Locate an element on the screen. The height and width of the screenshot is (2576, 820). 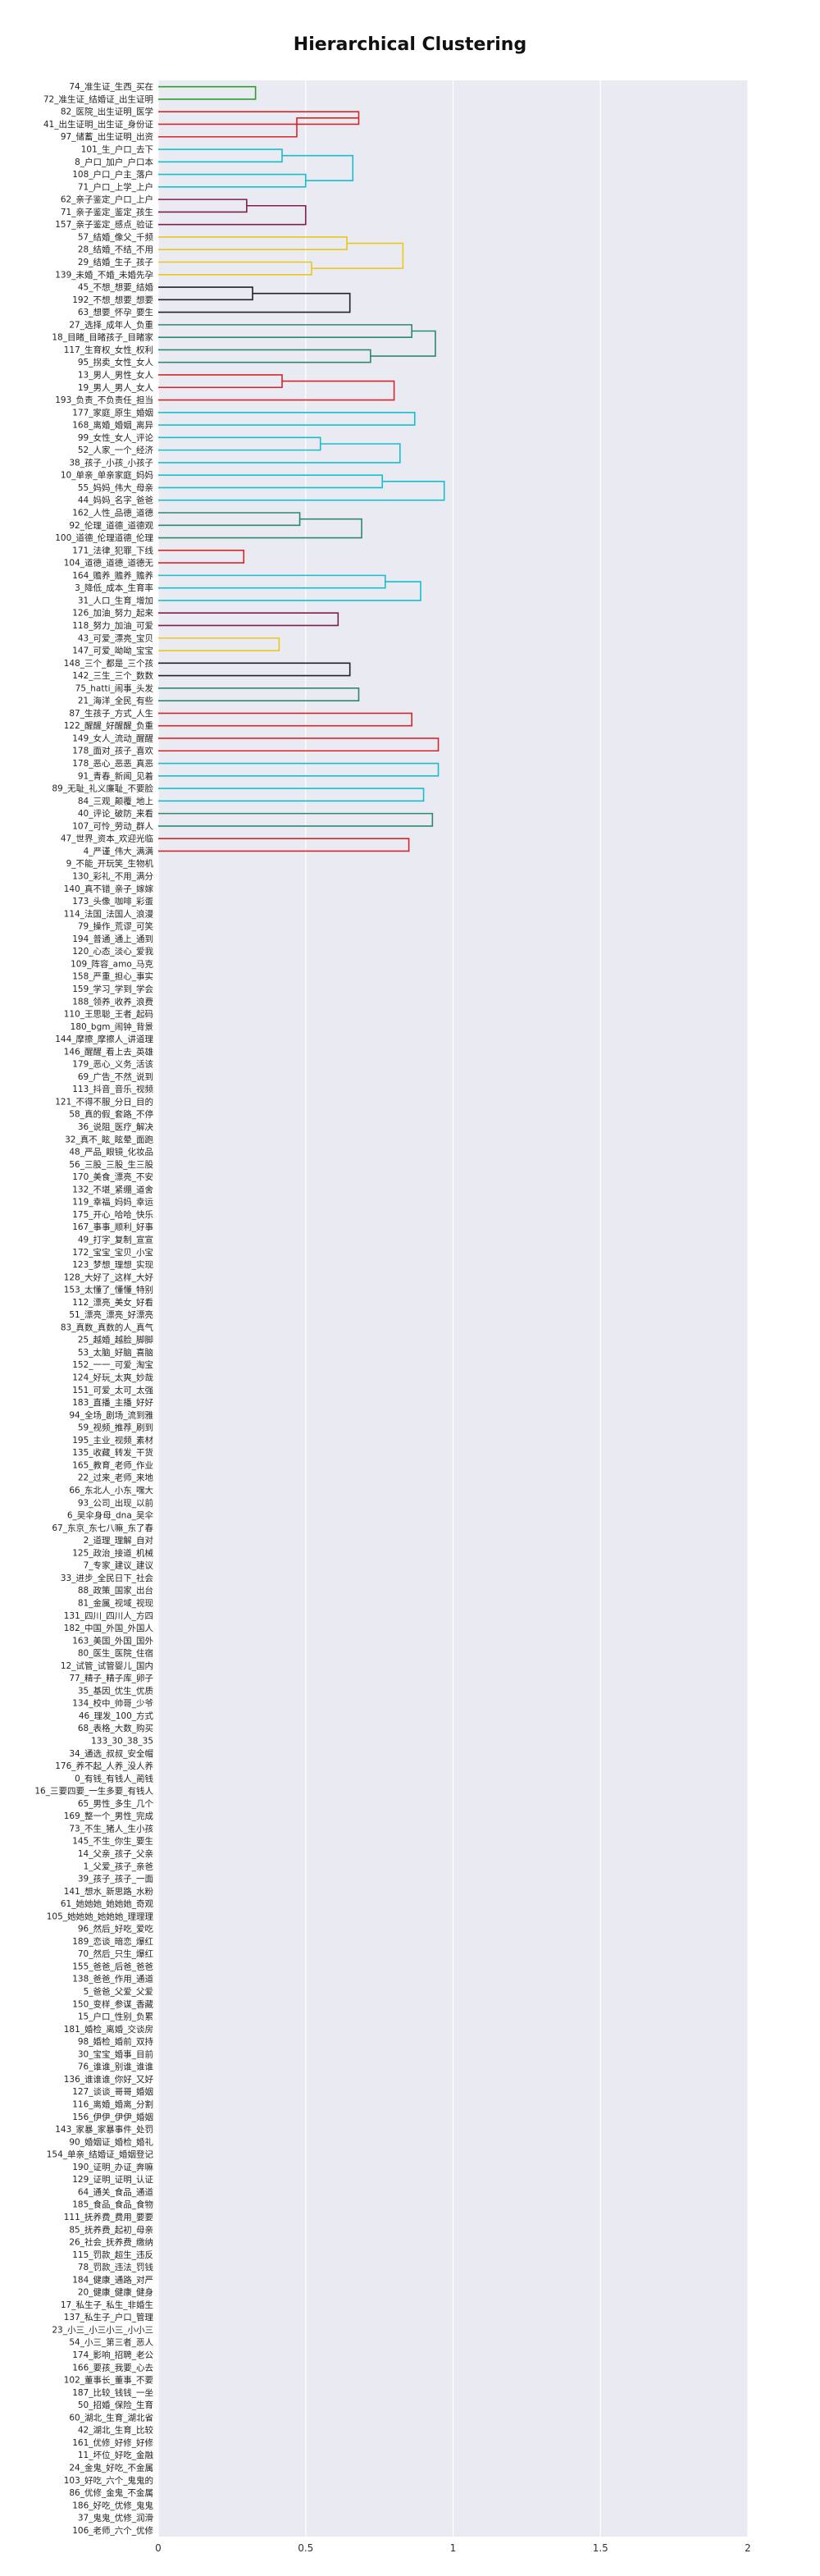
leaf-label: 107_可怜_劳动_群人 is located at coordinates (112, 825).